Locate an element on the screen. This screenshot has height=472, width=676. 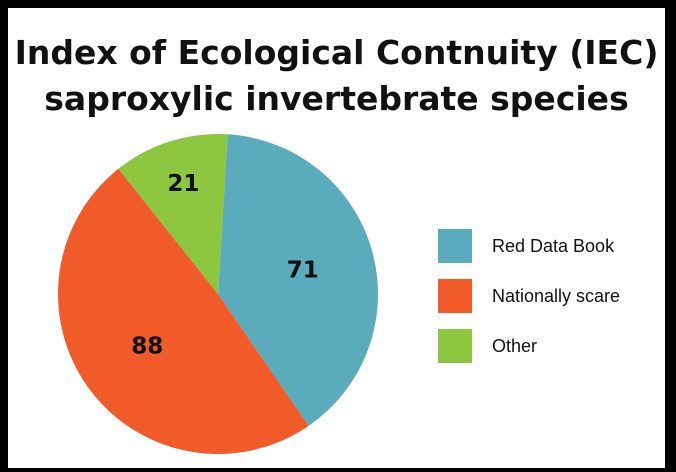
slice-value-label: 21 is located at coordinates (183, 184).